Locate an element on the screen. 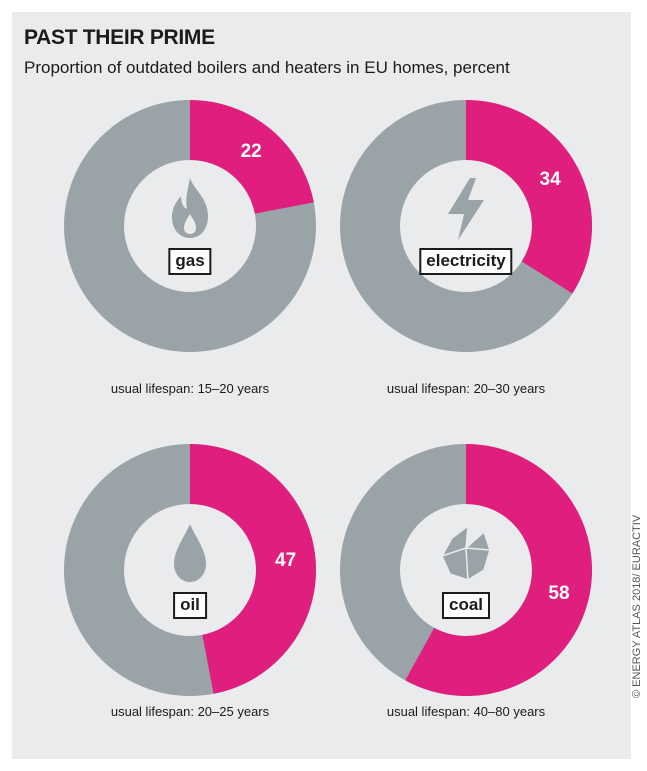 This screenshot has width=647, height=771. lifespan-caption-electricity: usual lifespan: 20–30 years is located at coordinates (466, 388).